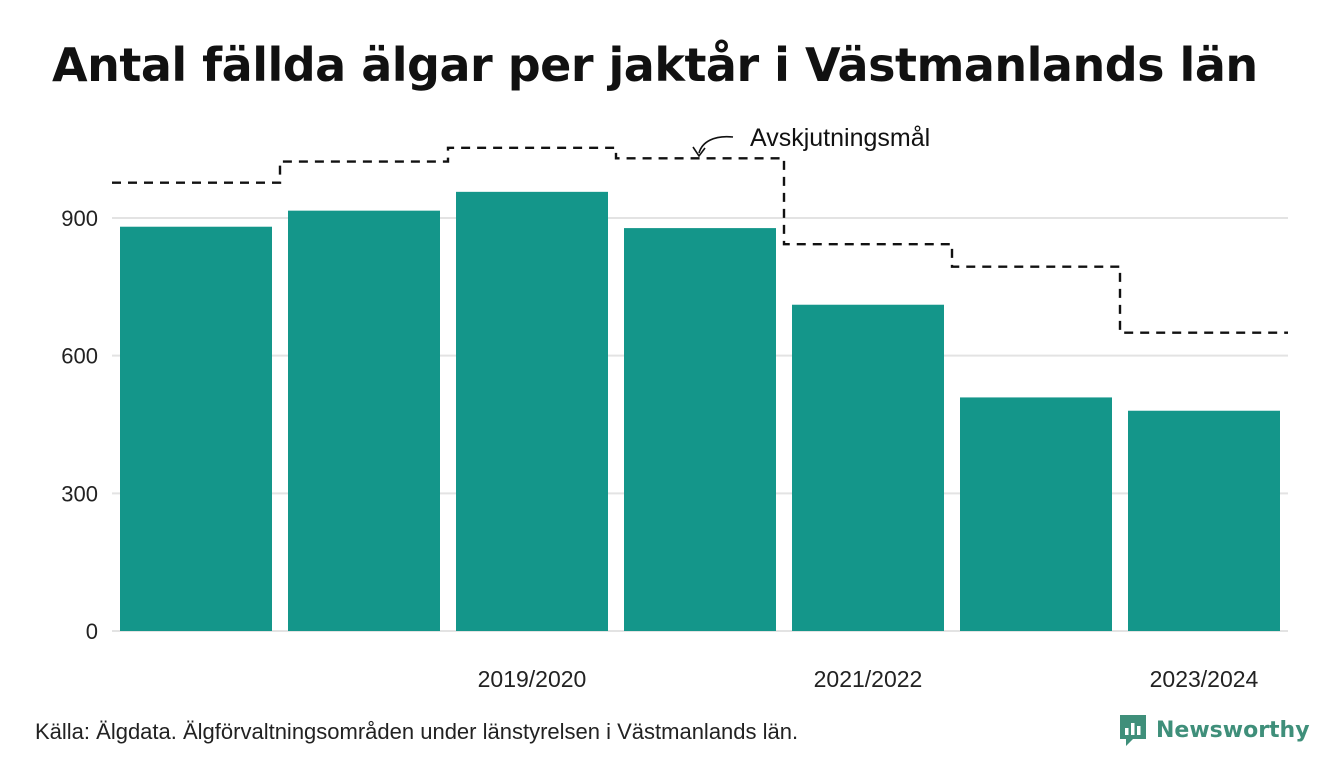 The height and width of the screenshot is (780, 1340). I want to click on annotation-arrow-icon, so click(716, 144).